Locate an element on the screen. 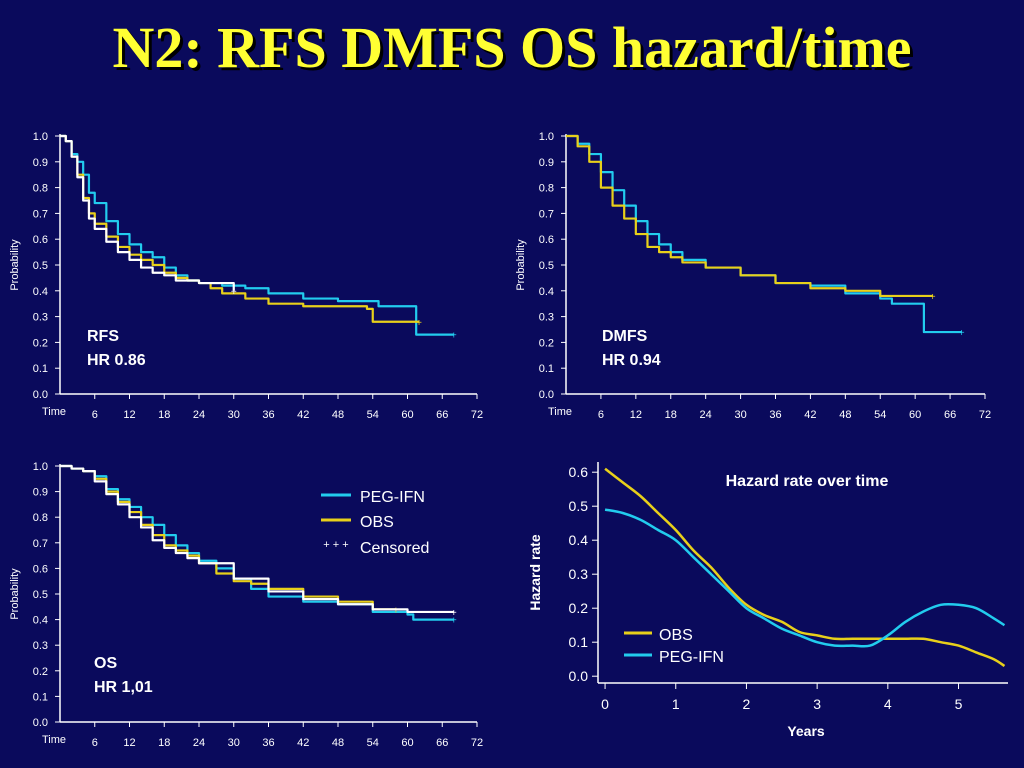 The height and width of the screenshot is (768, 1024). hazard-y-tick-label: 0.3 is located at coordinates (579, 574).